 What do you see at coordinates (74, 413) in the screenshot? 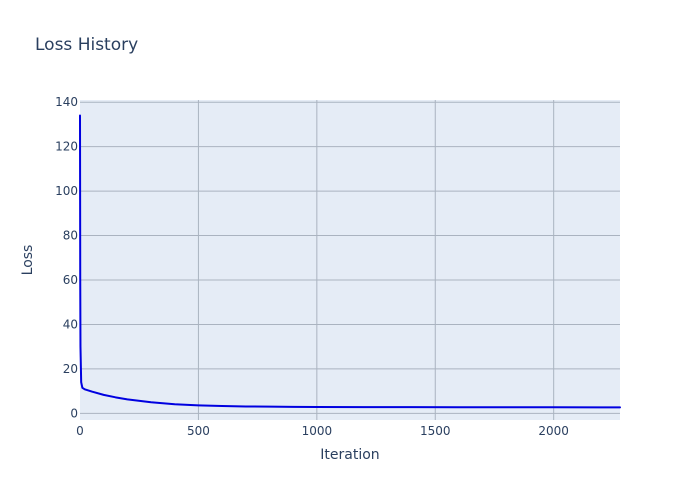
I see `y-tick-label-0: 0` at bounding box center [74, 413].